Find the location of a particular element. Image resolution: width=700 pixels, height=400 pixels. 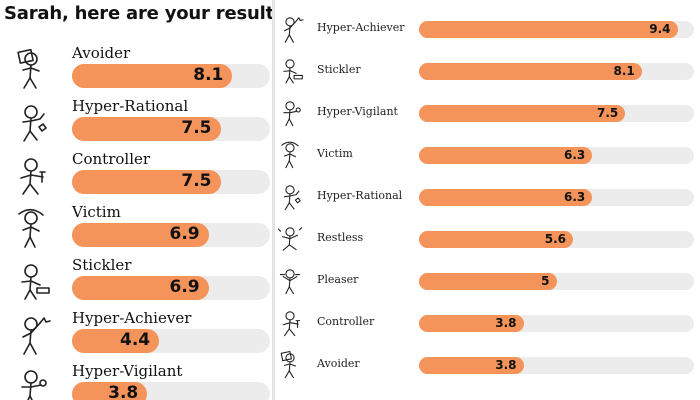

score-bar-fill: 9.4 is located at coordinates (548, 29).